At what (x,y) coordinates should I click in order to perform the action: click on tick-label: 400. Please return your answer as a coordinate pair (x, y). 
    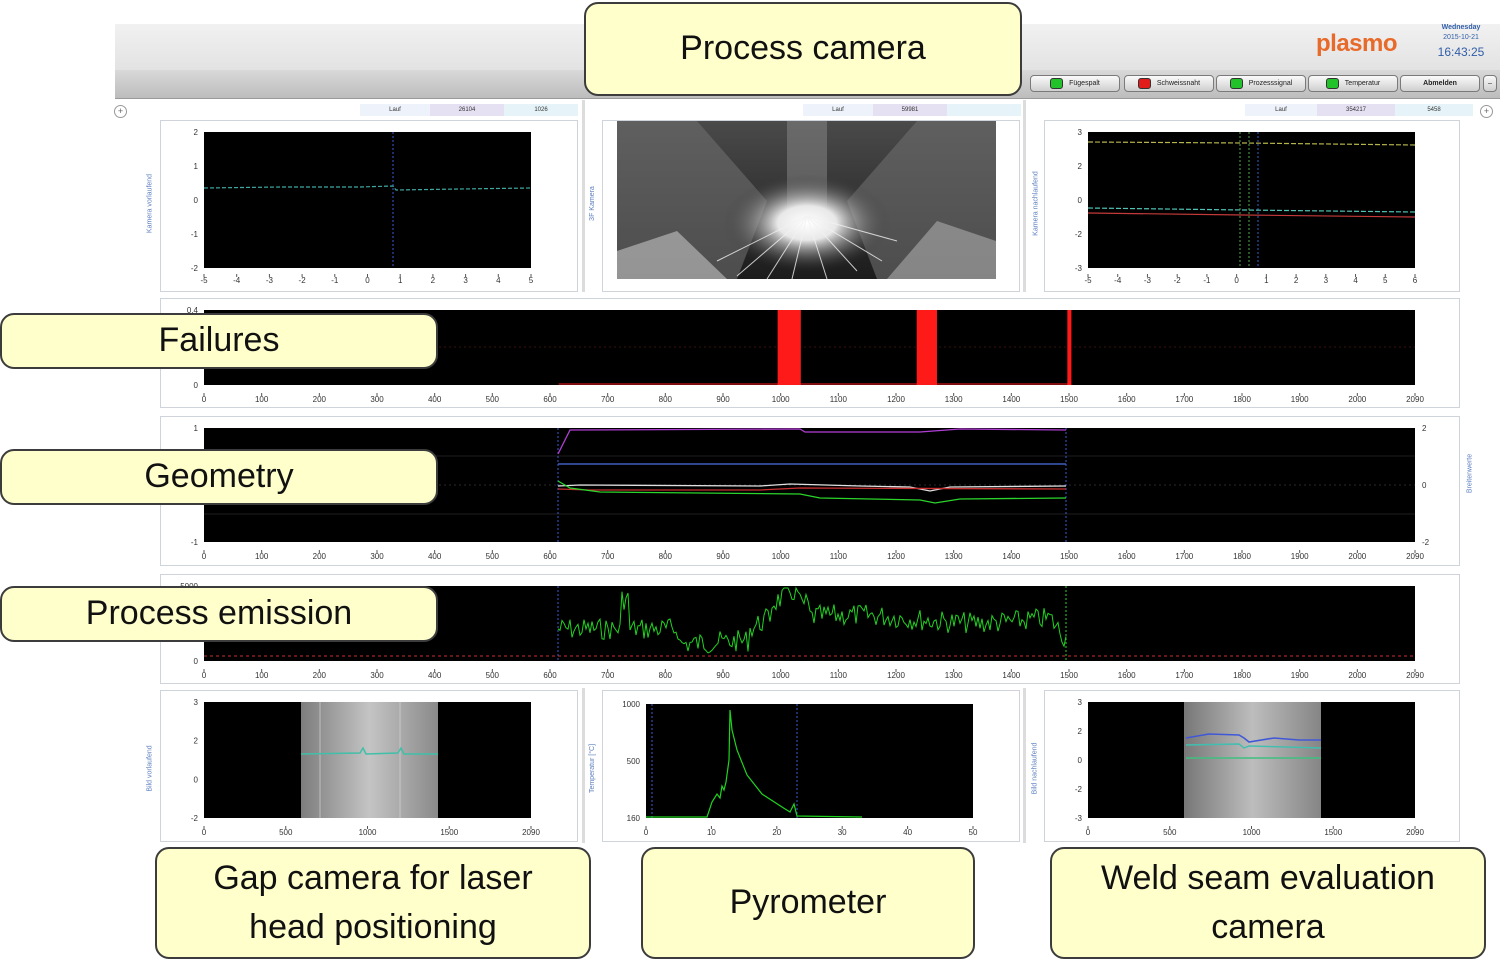
    Looking at the image, I should click on (435, 675).